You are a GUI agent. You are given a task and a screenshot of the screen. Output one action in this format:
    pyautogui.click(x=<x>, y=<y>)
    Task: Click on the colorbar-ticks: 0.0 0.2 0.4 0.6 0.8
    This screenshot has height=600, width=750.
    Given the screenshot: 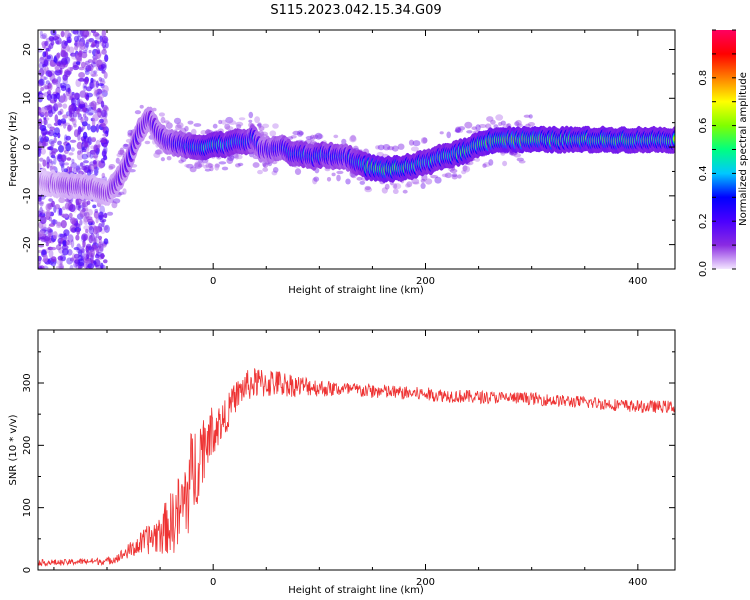 What is the action you would take?
    pyautogui.click(x=717, y=153)
    